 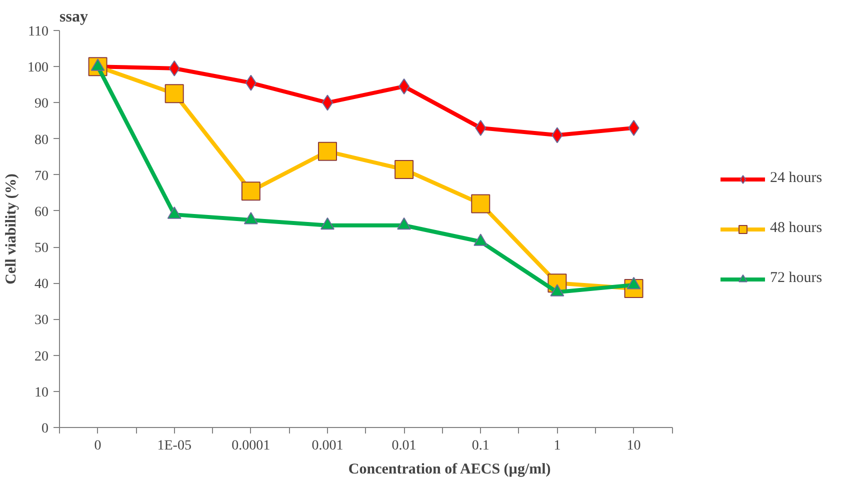 What do you see at coordinates (481, 446) in the screenshot?
I see `x-tick-label: 0.1` at bounding box center [481, 446].